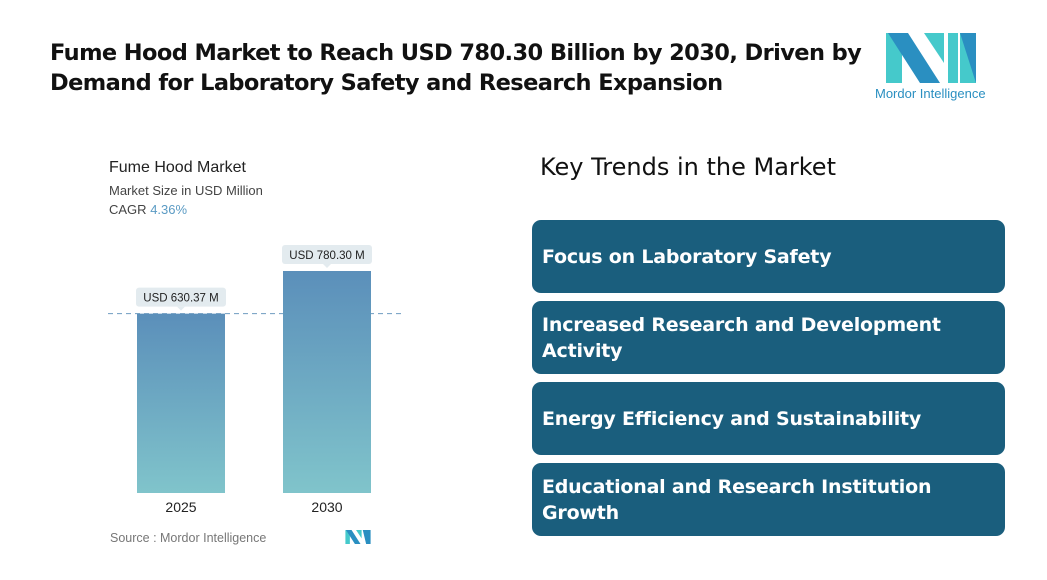 Image resolution: width=1047 pixels, height=580 pixels. What do you see at coordinates (188, 538) in the screenshot?
I see `source-text: Source : Mordor Intelligence` at bounding box center [188, 538].